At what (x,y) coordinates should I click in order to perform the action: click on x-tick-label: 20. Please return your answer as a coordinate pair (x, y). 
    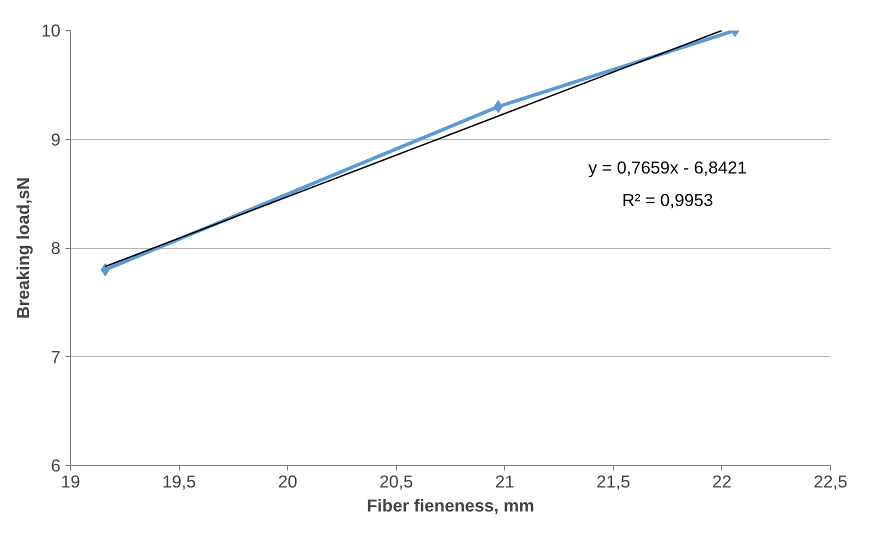
    Looking at the image, I should click on (288, 482).